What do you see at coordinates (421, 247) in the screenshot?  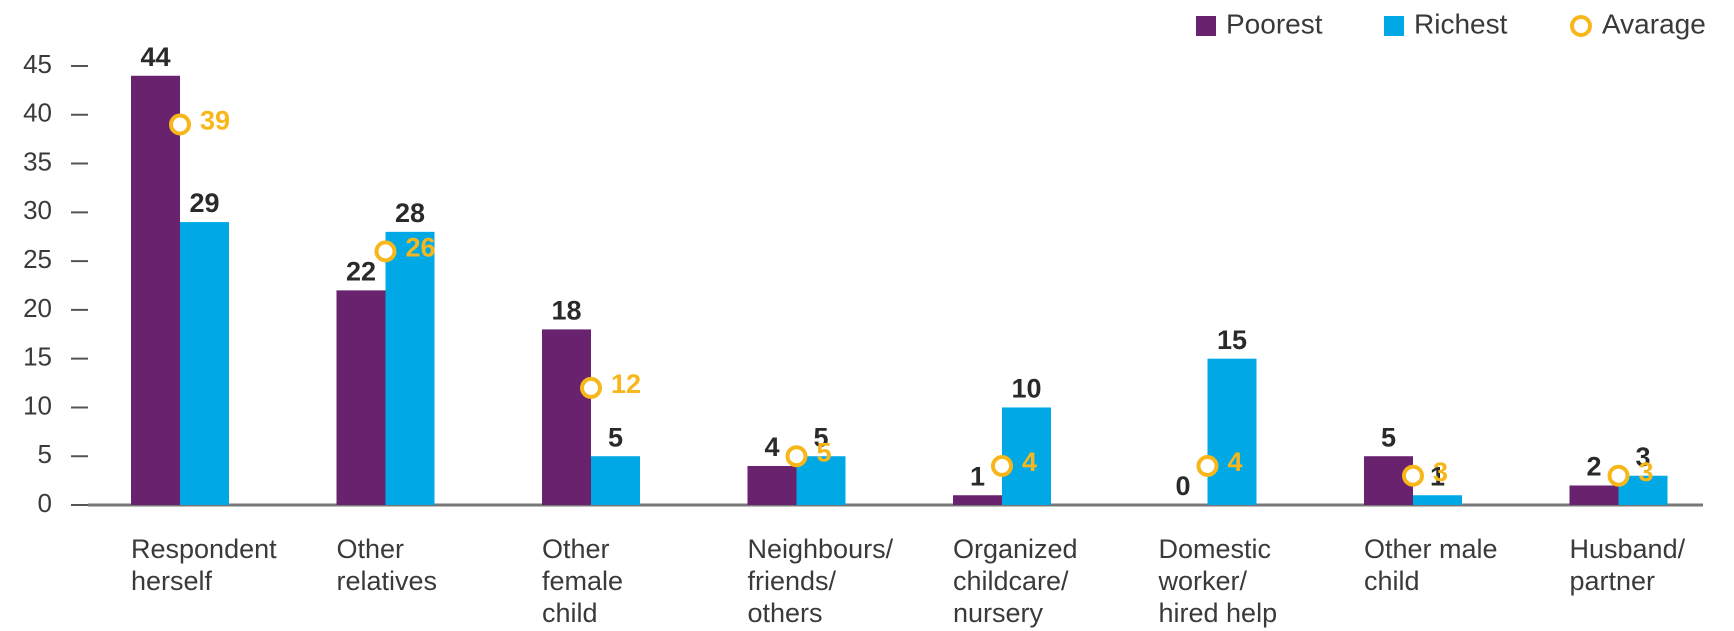 I see `average-label: 26` at bounding box center [421, 247].